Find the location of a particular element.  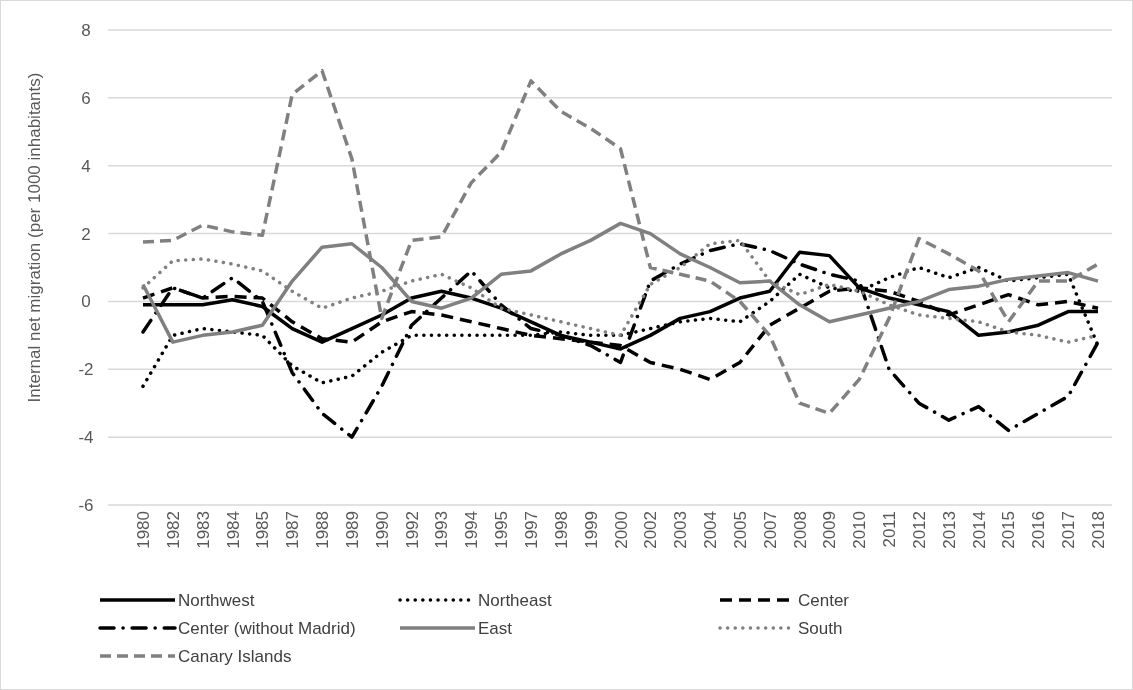

x-tick-label: 2007 is located at coordinates (770, 530).